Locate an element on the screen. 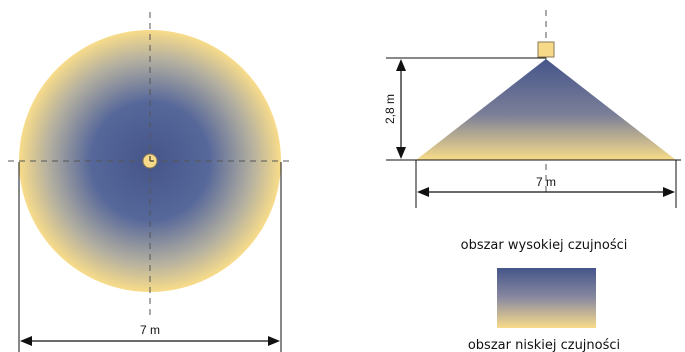 Image resolution: width=685 pixels, height=352 pixels. legend-gradient-swatch is located at coordinates (546, 298).